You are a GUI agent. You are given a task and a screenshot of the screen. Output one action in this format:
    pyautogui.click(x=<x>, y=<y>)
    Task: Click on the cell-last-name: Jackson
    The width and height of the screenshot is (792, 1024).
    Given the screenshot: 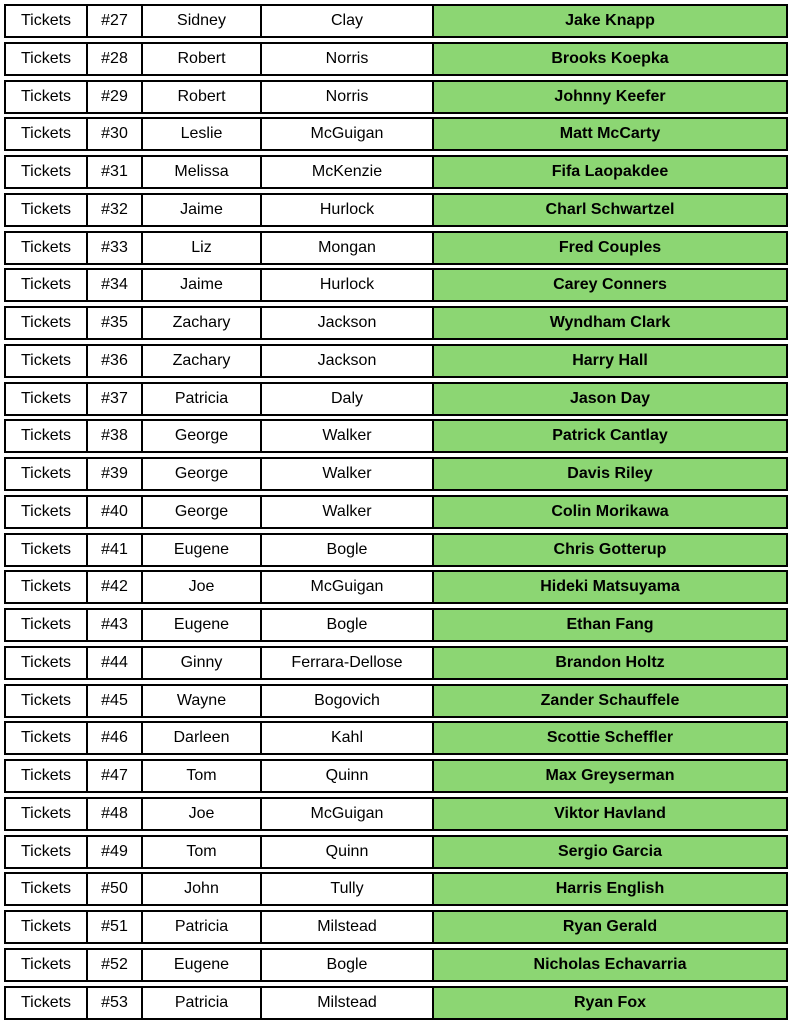 What is the action you would take?
    pyautogui.click(x=348, y=360)
    